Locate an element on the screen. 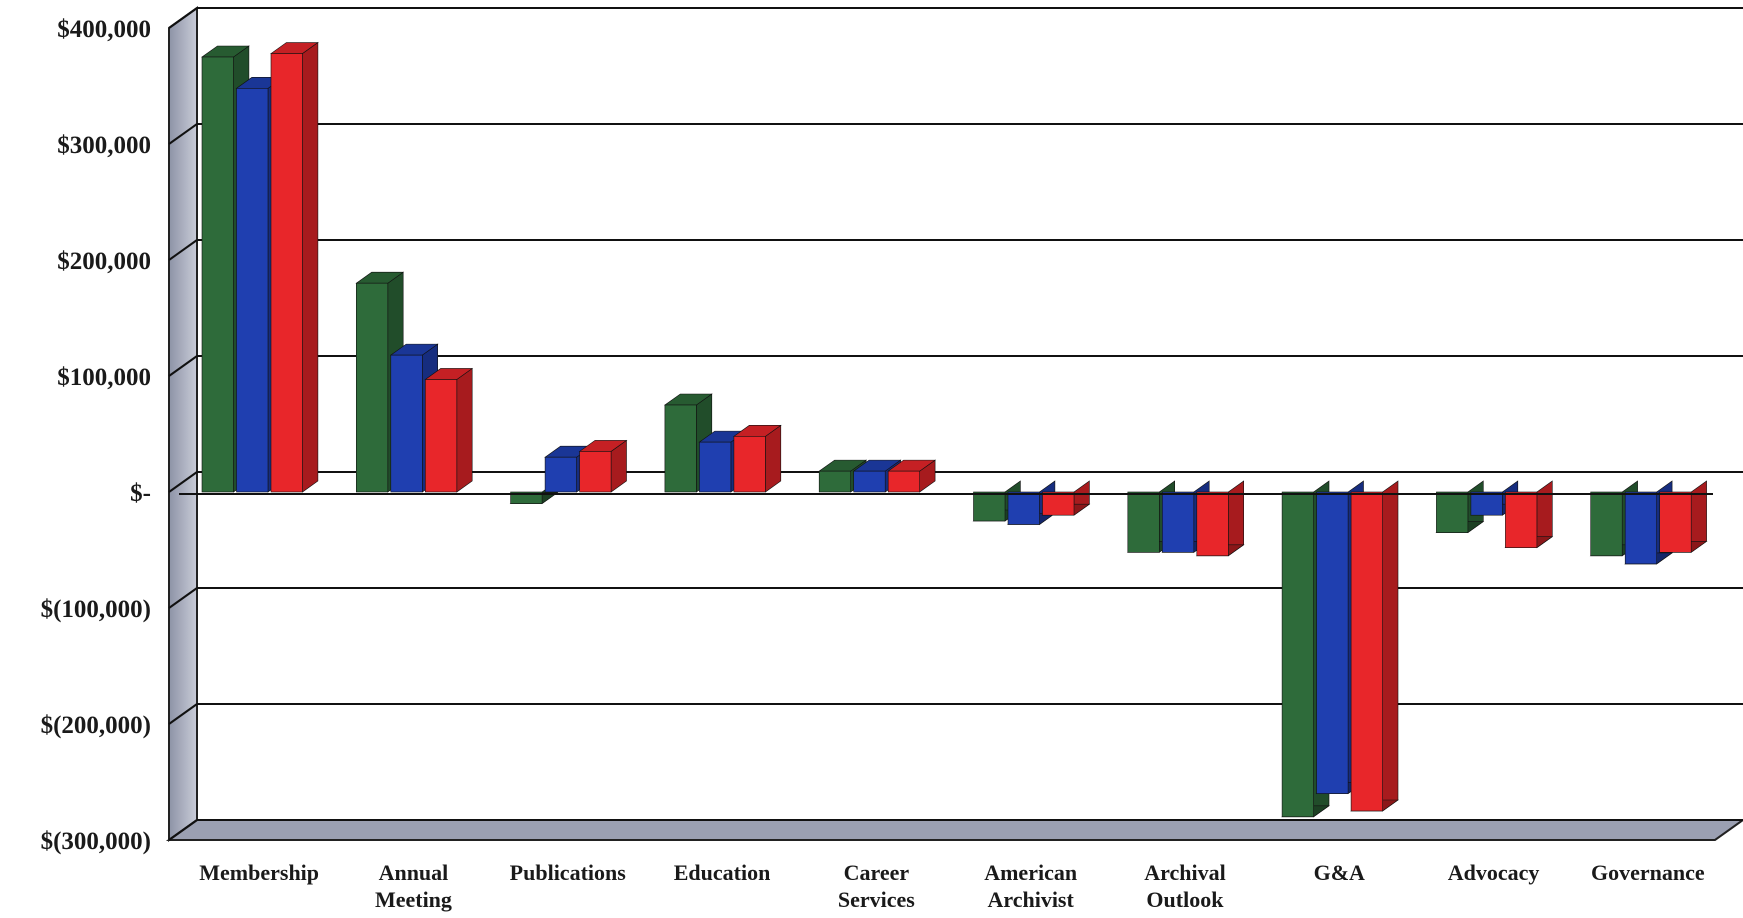 The image size is (1743, 918). x-tick-label: American is located at coordinates (1030, 872).